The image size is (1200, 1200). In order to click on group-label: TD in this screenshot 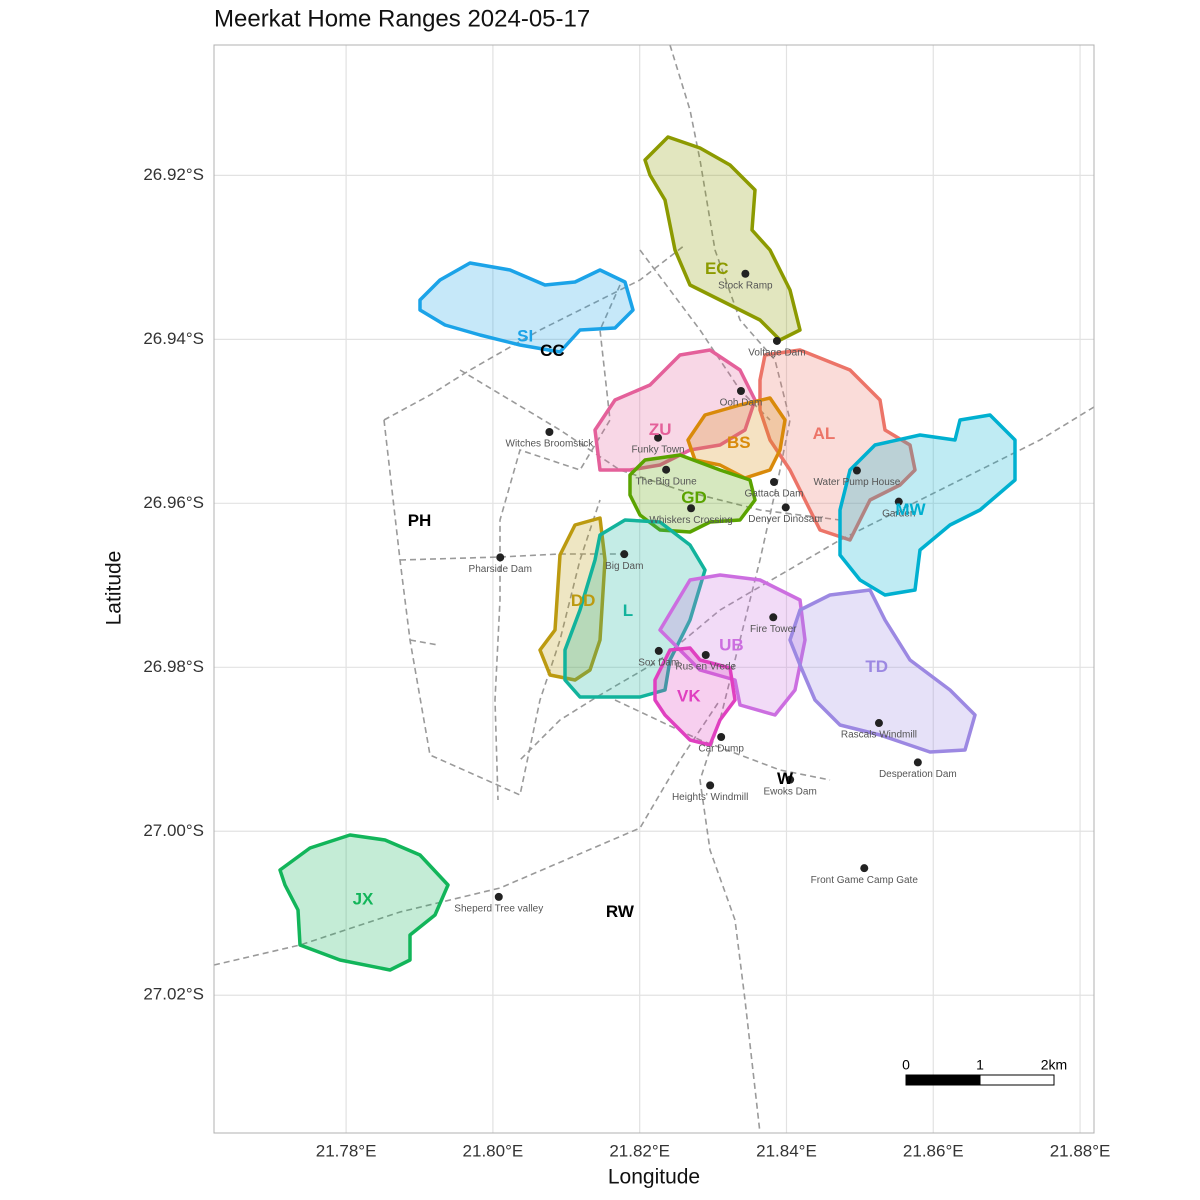, I will do `click(876, 666)`.